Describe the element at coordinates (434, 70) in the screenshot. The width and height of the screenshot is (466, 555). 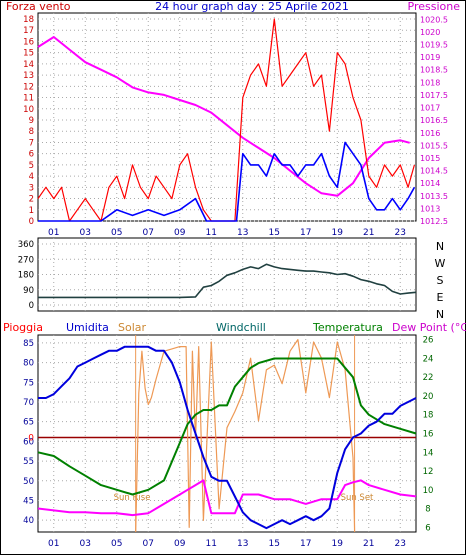
I see `y-right-tick: 1018.5` at that location.